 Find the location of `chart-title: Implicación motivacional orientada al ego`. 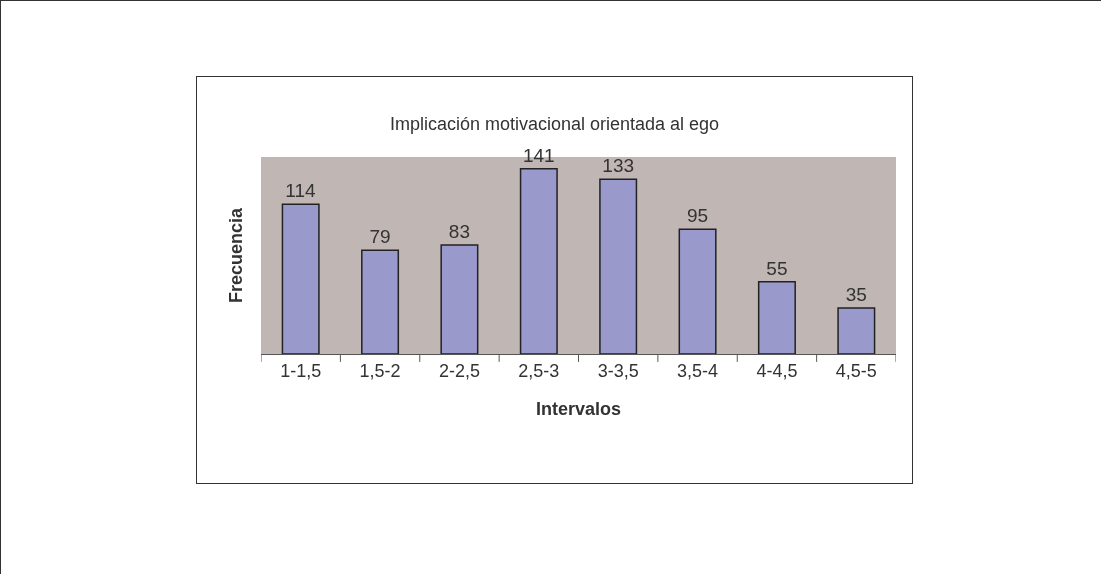

chart-title: Implicación motivacional orientada al ego is located at coordinates (554, 124).